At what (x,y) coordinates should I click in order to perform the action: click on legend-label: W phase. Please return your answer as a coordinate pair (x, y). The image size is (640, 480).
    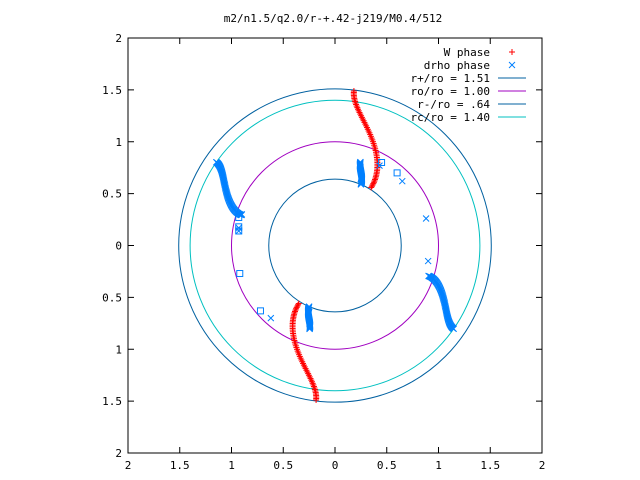
    Looking at the image, I should click on (467, 52).